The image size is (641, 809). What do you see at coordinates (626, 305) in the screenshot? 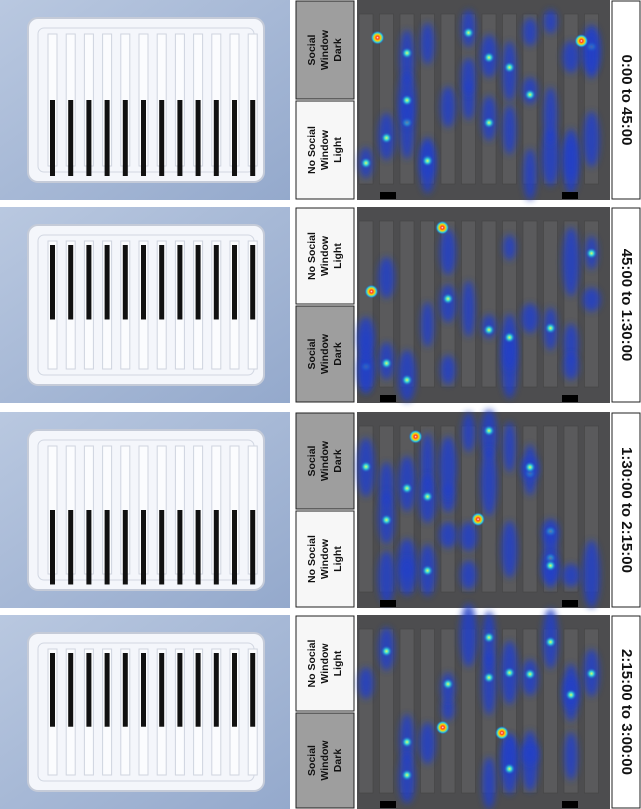
I see `time-label: 45:00 to 1:30:00` at bounding box center [626, 305].